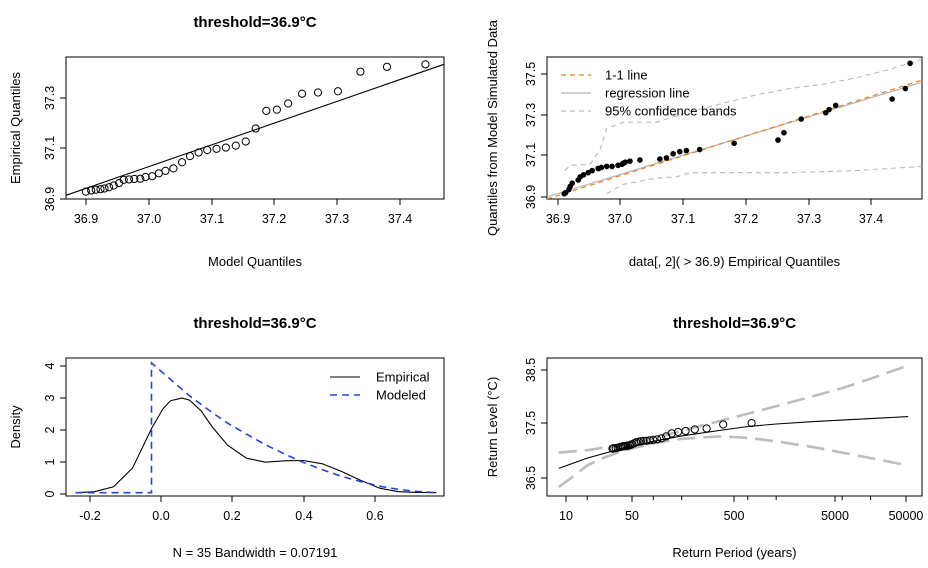 This screenshot has width=928, height=568. I want to click on density-x-tick-label: -0.2, so click(90, 516).